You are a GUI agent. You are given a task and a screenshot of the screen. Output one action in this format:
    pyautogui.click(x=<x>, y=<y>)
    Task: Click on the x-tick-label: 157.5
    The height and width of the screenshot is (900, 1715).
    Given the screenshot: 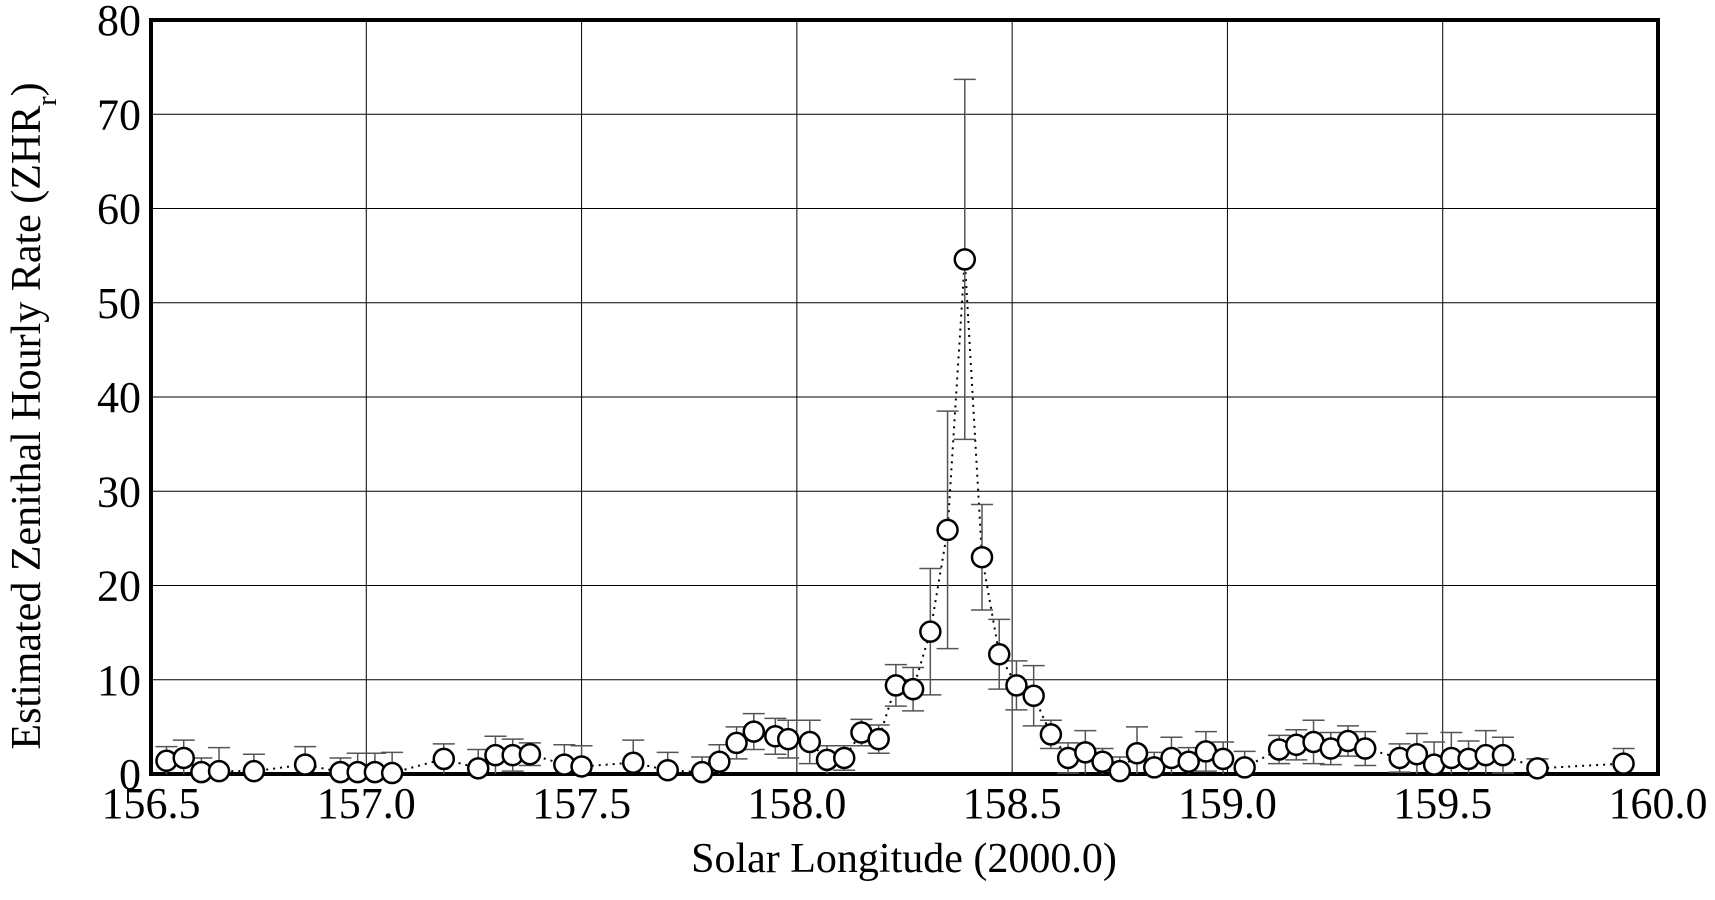 What is the action you would take?
    pyautogui.click(x=581, y=803)
    